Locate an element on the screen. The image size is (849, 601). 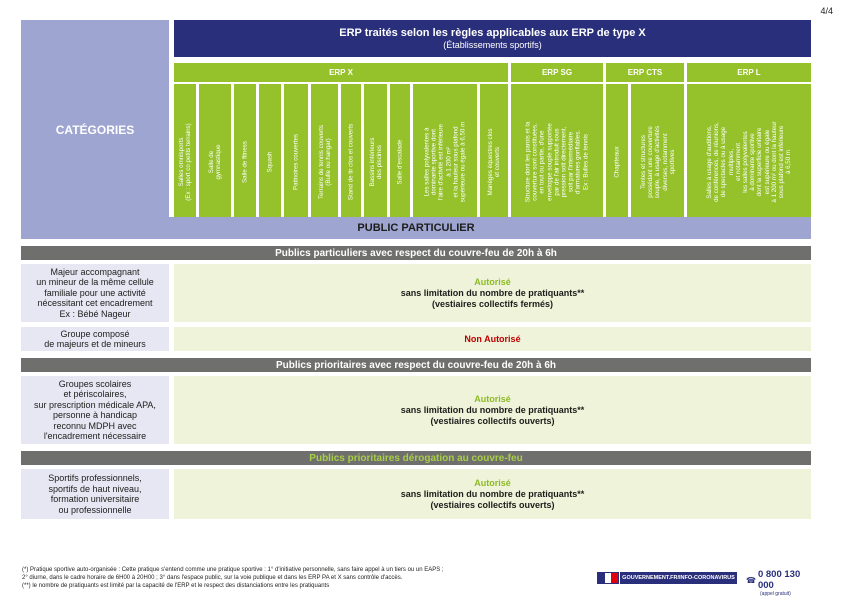
column-label: Patinoires couvertes is located at coordinates (296, 161).